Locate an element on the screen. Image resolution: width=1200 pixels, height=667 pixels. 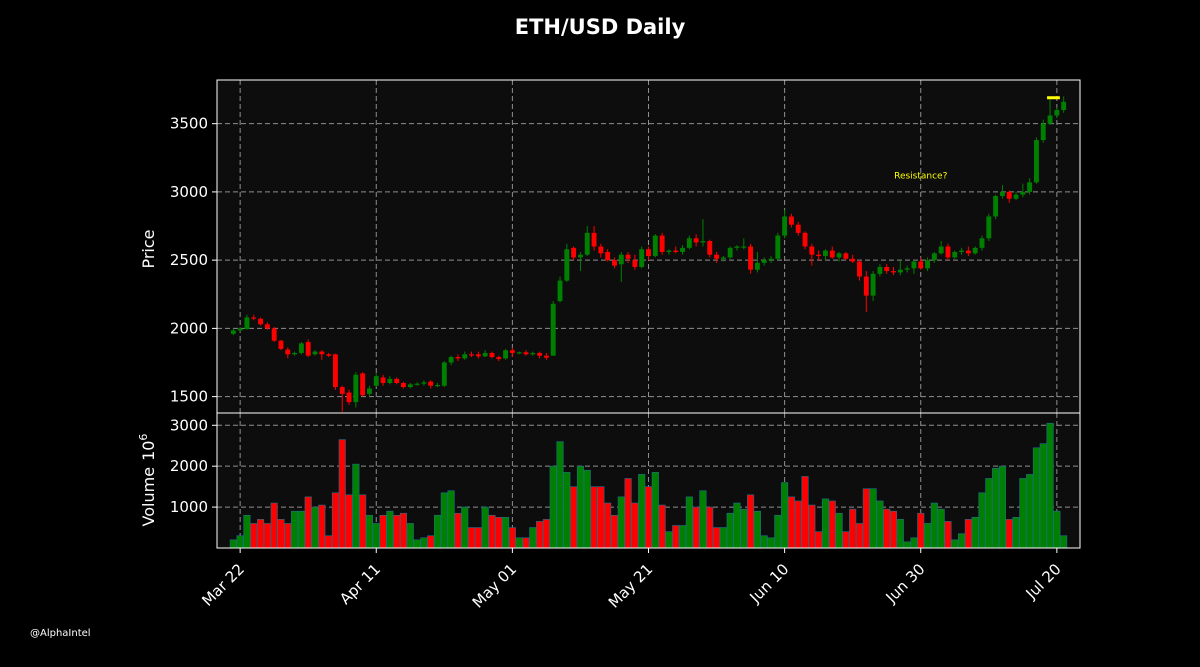
x-tick-label: May 21 is located at coordinates (631, 586).